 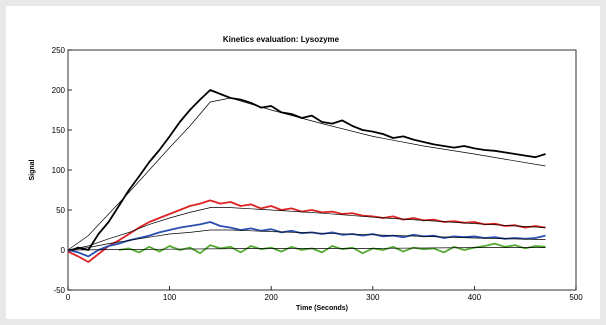 I want to click on x-tick-label: 0, so click(x=68, y=297).